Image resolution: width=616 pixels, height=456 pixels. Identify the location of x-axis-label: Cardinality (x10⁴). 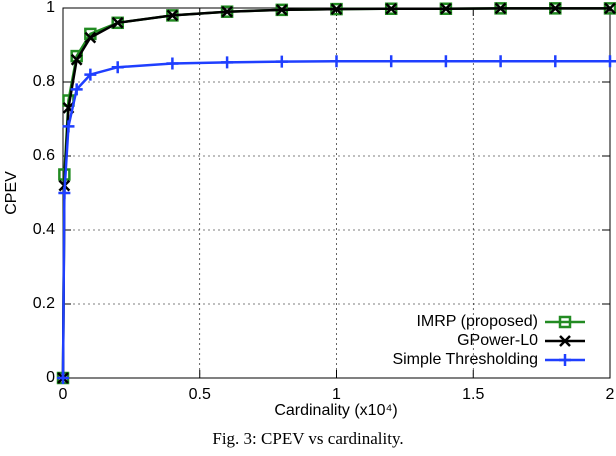
(335, 410).